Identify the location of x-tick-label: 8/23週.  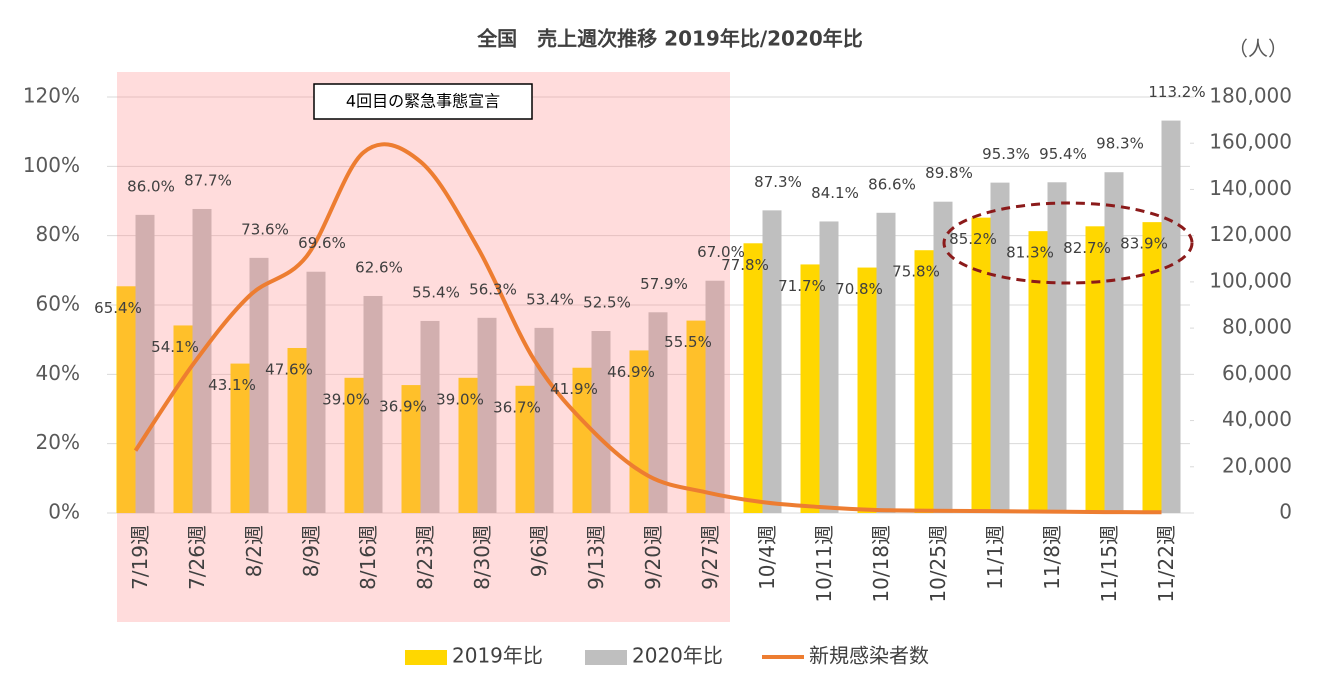
(425, 557).